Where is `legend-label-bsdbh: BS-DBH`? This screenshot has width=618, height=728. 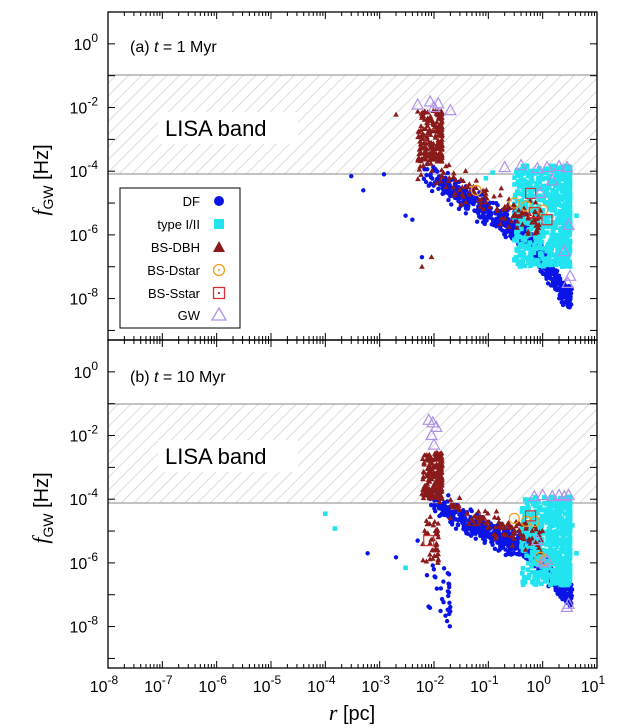
legend-label-bsdbh: BS-DBH is located at coordinates (175, 247).